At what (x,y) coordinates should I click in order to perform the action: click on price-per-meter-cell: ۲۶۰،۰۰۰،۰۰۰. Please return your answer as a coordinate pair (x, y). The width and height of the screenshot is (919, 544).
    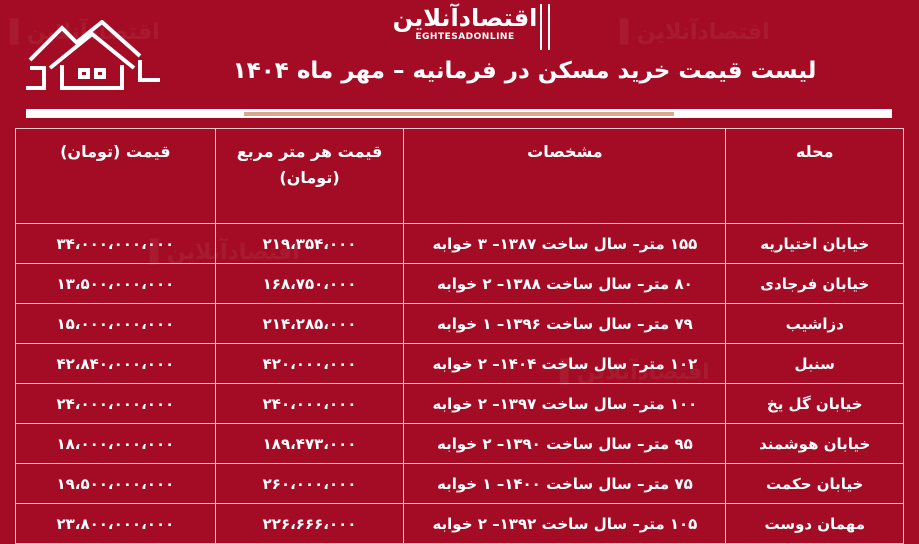
    Looking at the image, I should click on (309, 483).